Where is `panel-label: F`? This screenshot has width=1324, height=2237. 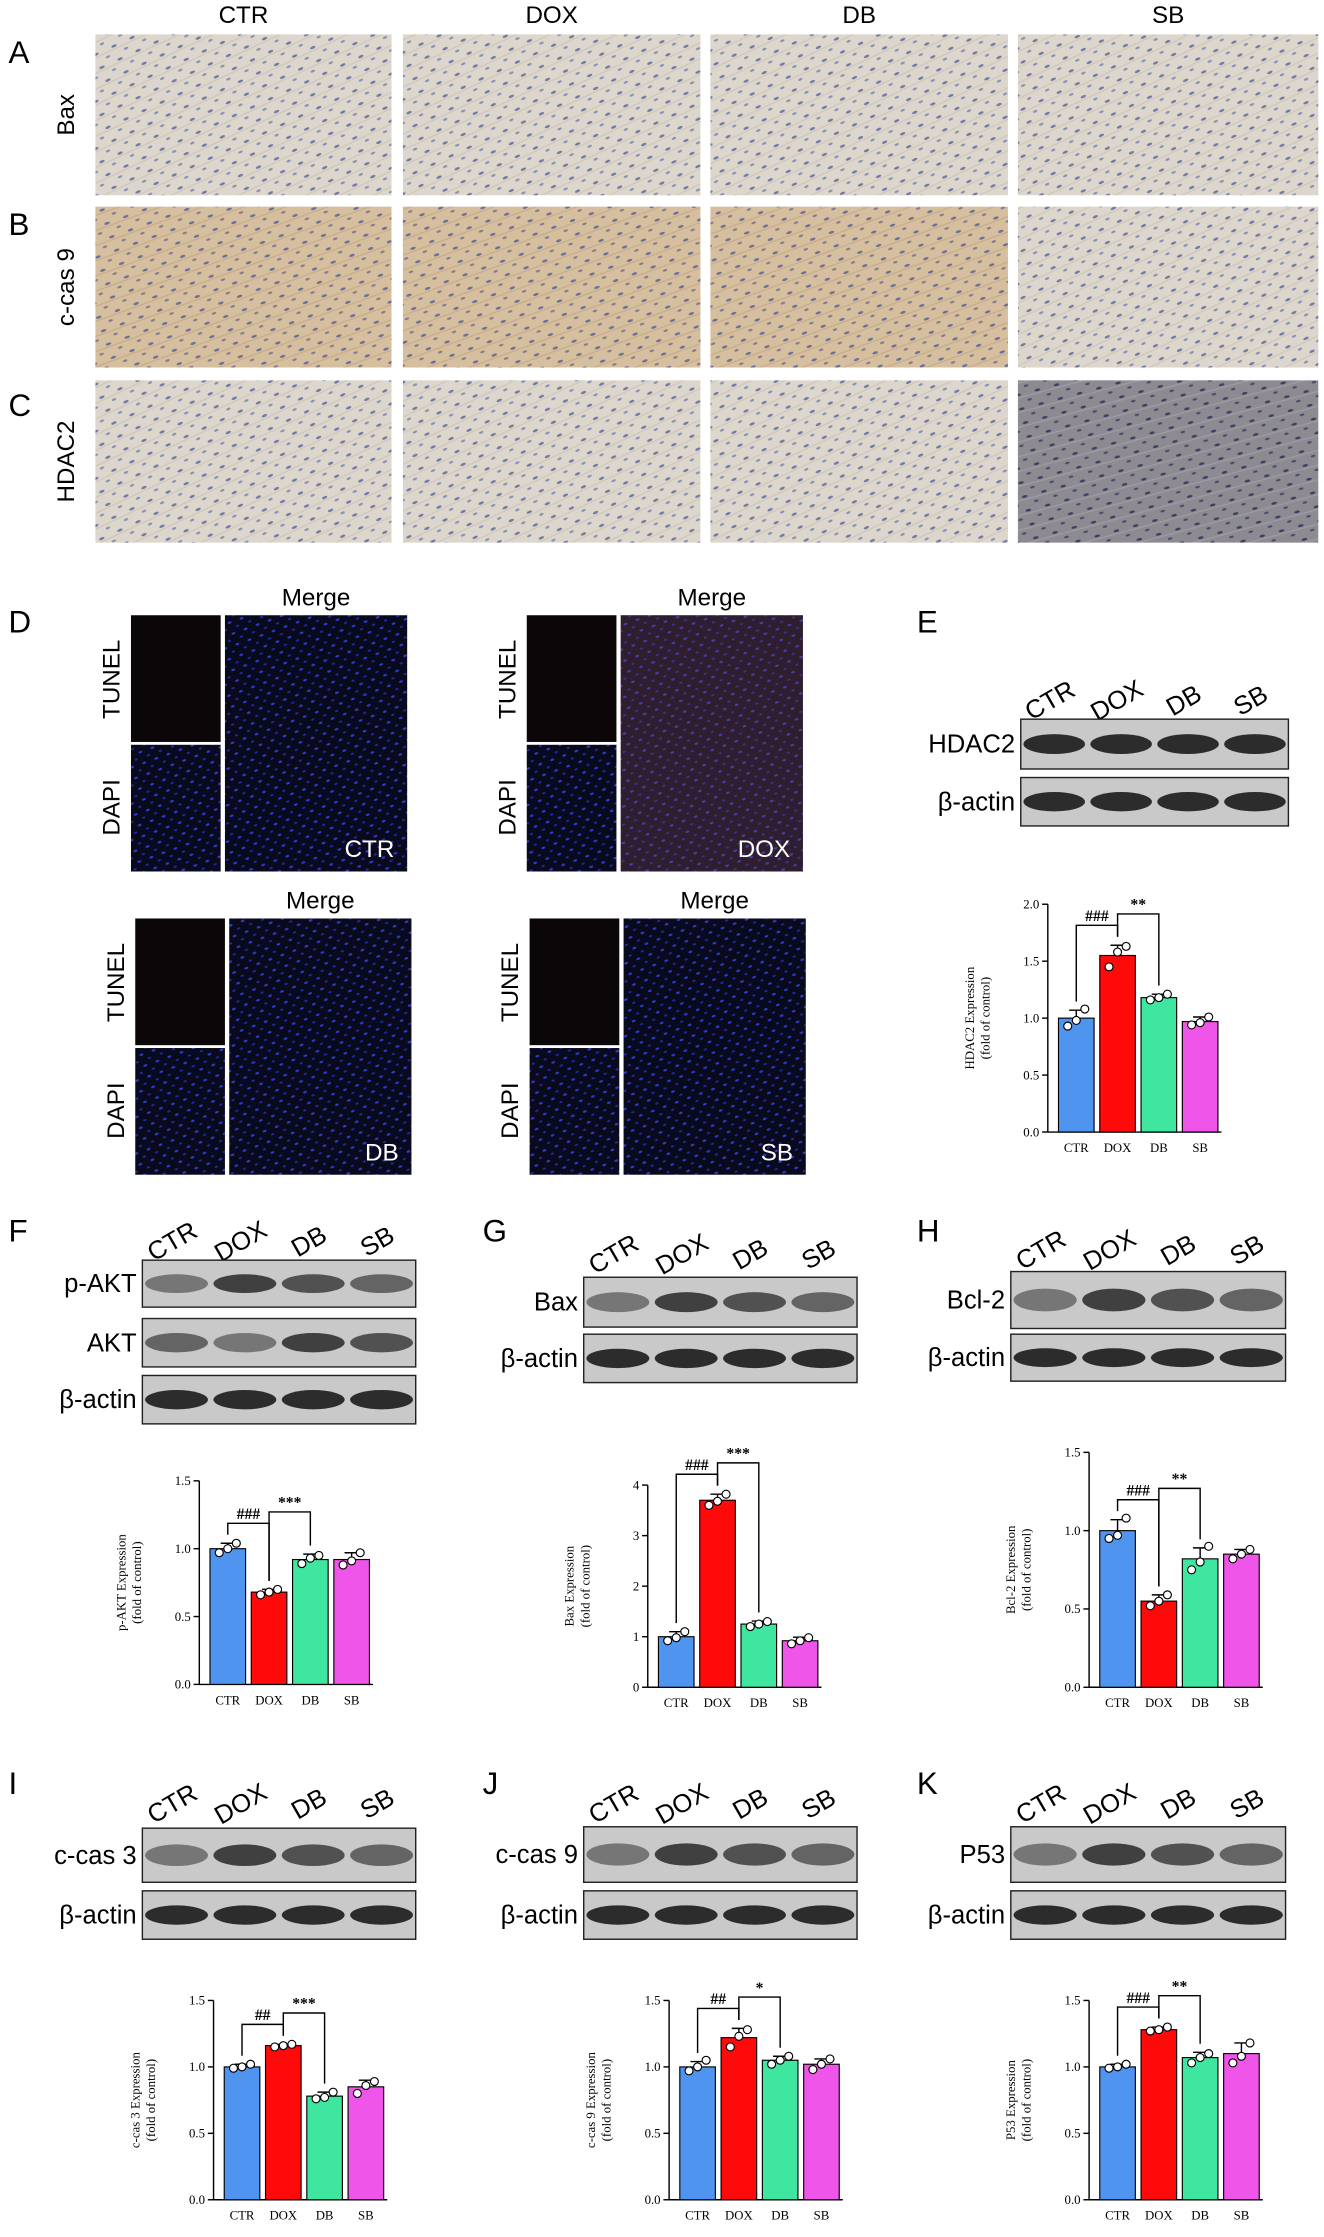 panel-label: F is located at coordinates (18, 1231).